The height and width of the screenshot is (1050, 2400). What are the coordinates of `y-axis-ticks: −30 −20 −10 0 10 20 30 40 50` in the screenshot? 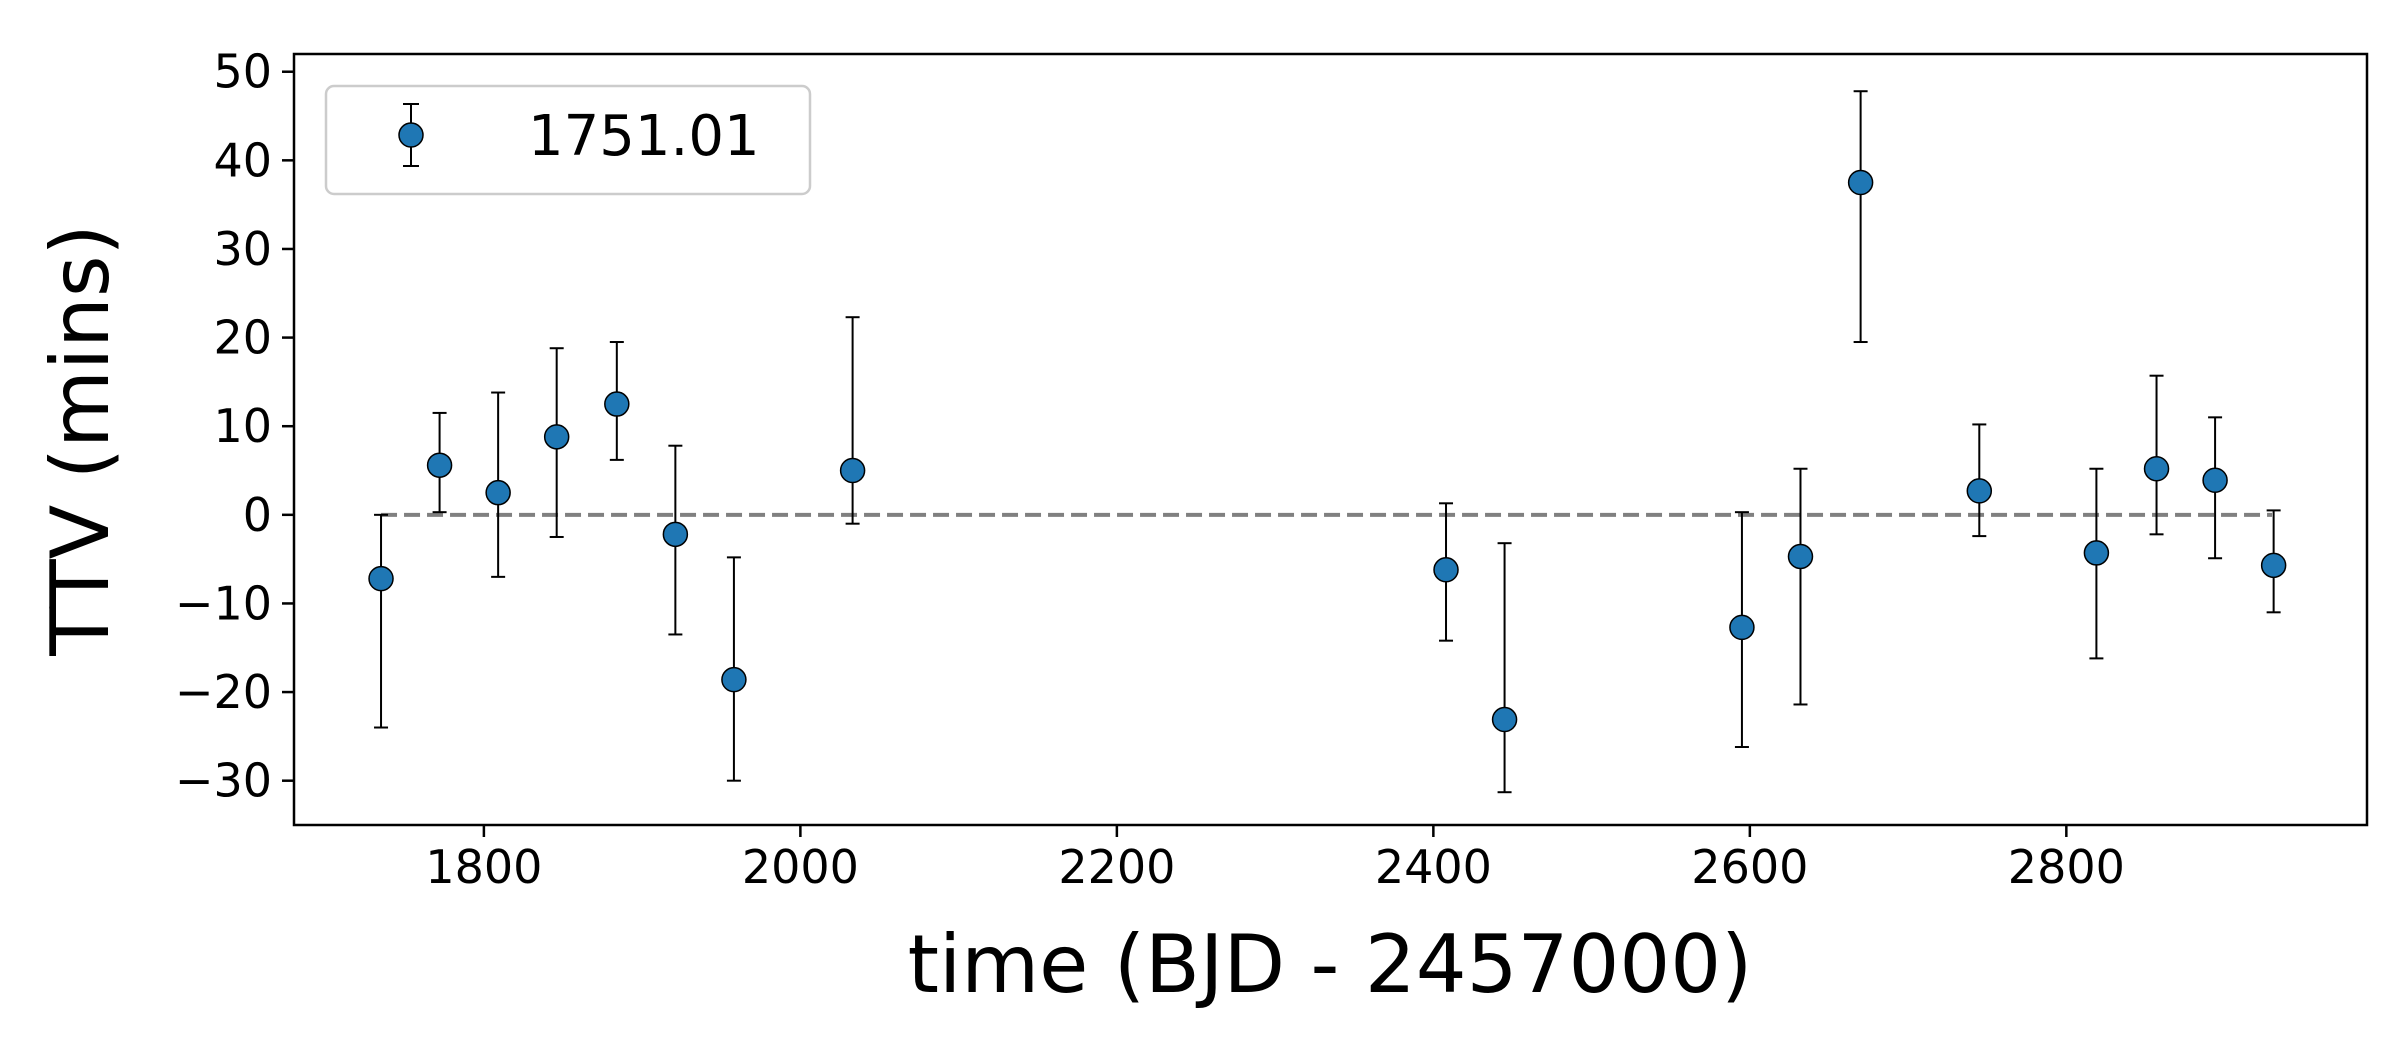 It's located at (234, 426).